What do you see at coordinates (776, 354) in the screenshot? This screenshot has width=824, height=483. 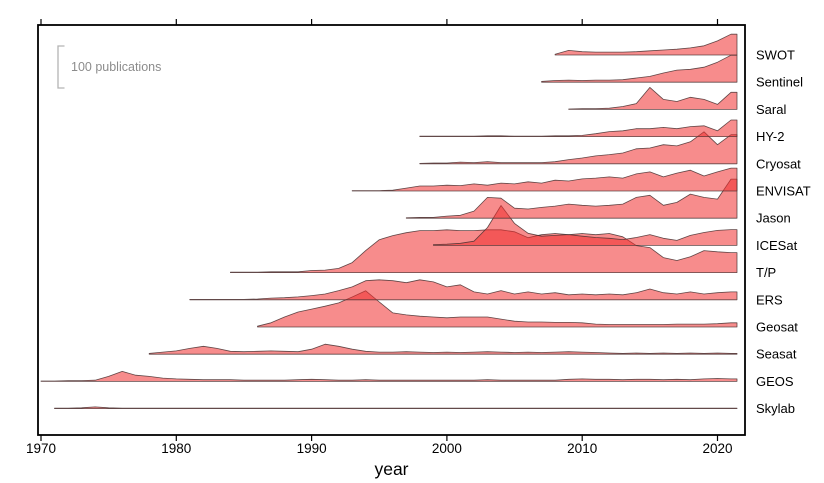 I see `row-label-seasat: Seasat` at bounding box center [776, 354].